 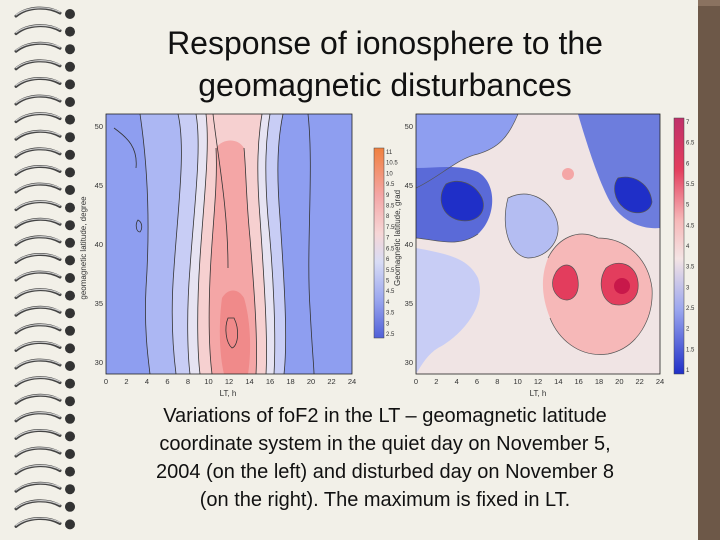 I want to click on right-map-hot-blob-left, so click(x=565, y=282).